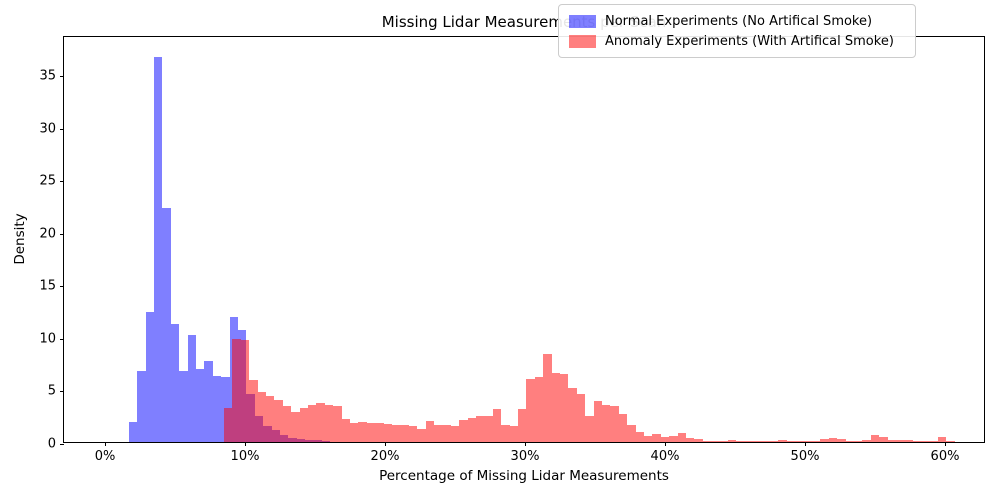 The height and width of the screenshot is (500, 1000). What do you see at coordinates (385, 456) in the screenshot?
I see `x-tick-label: 20%` at bounding box center [385, 456].